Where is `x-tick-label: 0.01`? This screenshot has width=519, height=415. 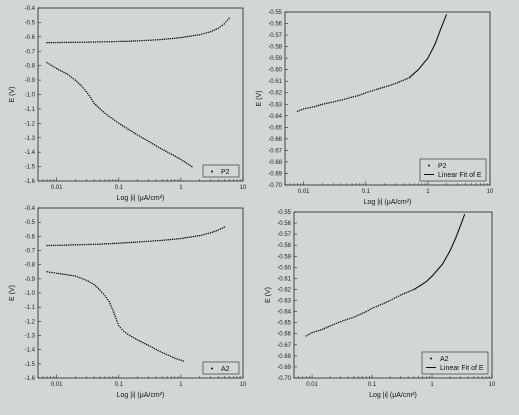
x-tick-label: 0.01 is located at coordinates (57, 188).